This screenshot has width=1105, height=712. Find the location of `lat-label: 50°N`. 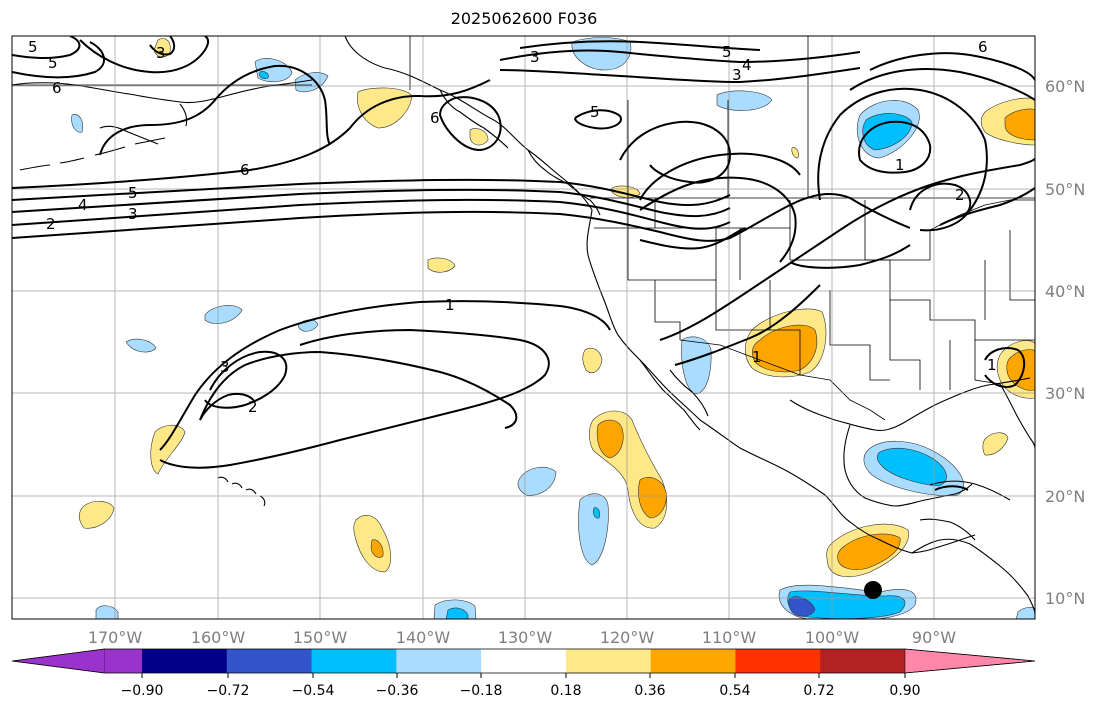

lat-label: 50°N is located at coordinates (1065, 189).